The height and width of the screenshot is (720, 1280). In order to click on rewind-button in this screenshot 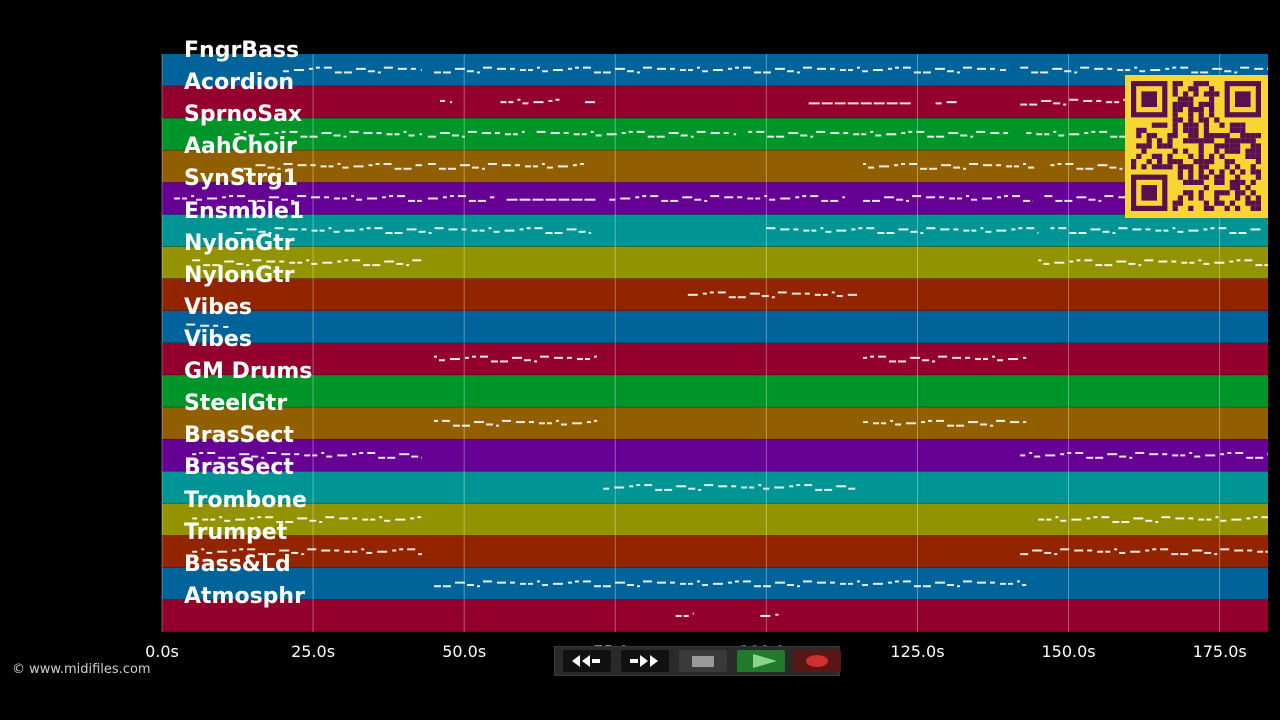, I will do `click(587, 661)`.